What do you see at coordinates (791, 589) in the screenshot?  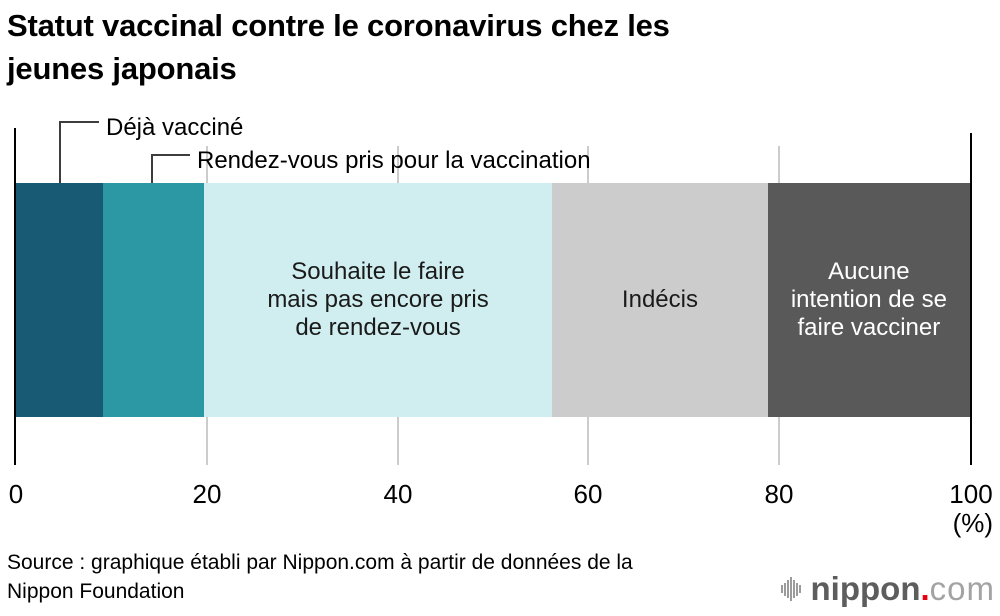 I see `sound-wave-bars-icon` at bounding box center [791, 589].